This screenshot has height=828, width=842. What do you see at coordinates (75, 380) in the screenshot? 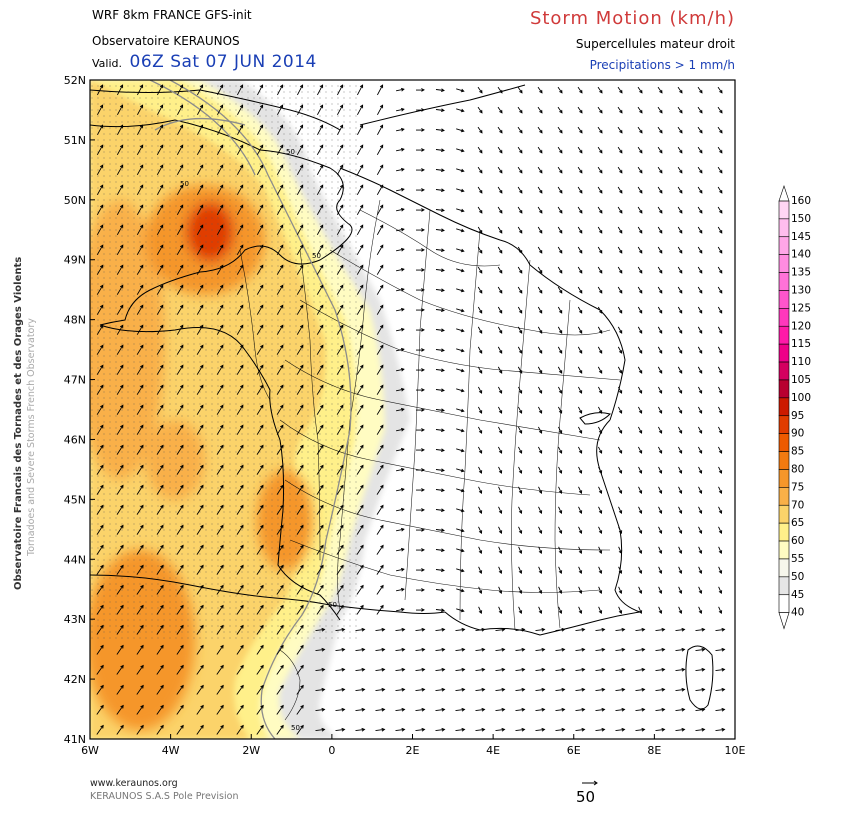
I see `lat-tick-label: 47N` at bounding box center [75, 380].